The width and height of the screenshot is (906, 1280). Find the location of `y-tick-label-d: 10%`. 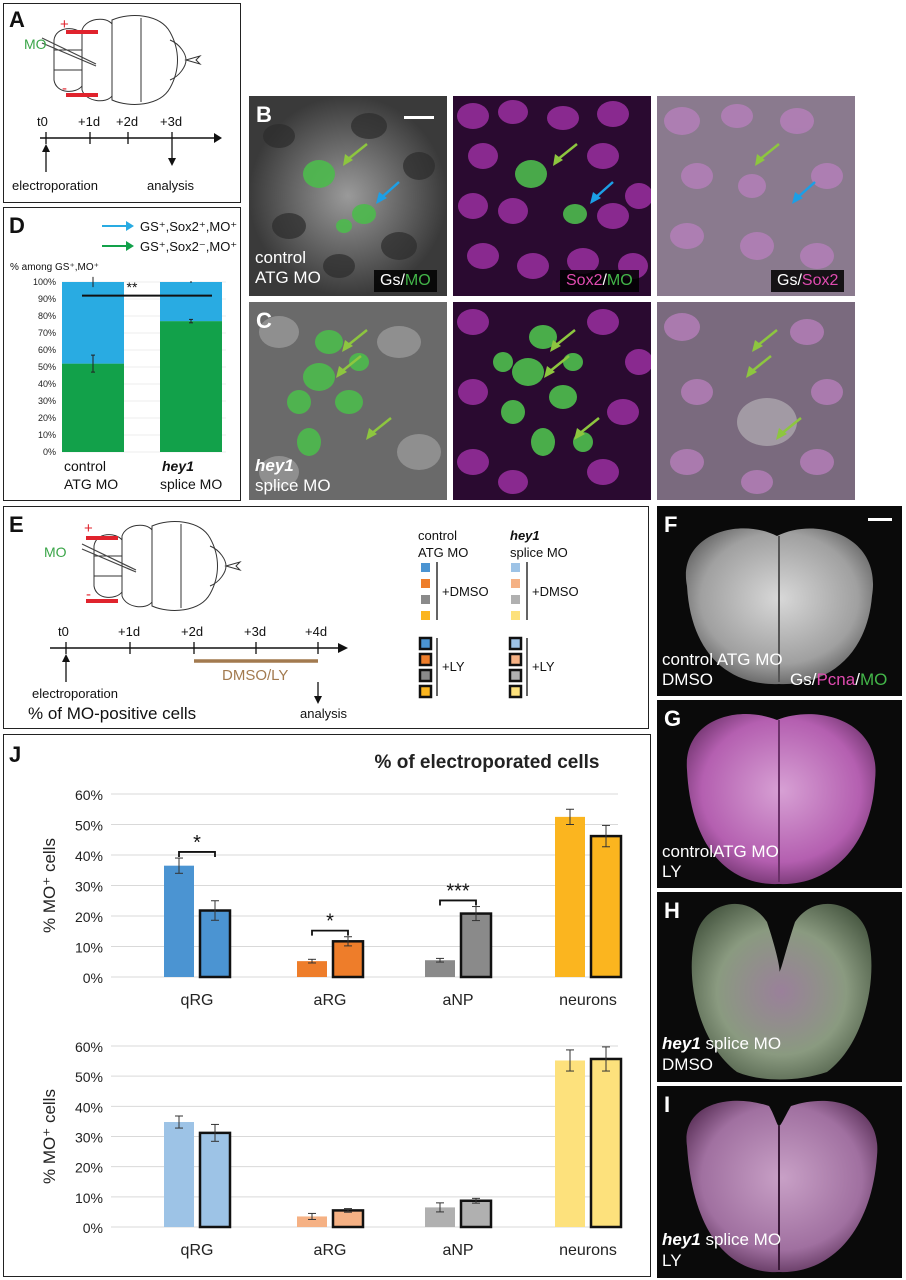

y-tick-label-d: 10% is located at coordinates (47, 435).